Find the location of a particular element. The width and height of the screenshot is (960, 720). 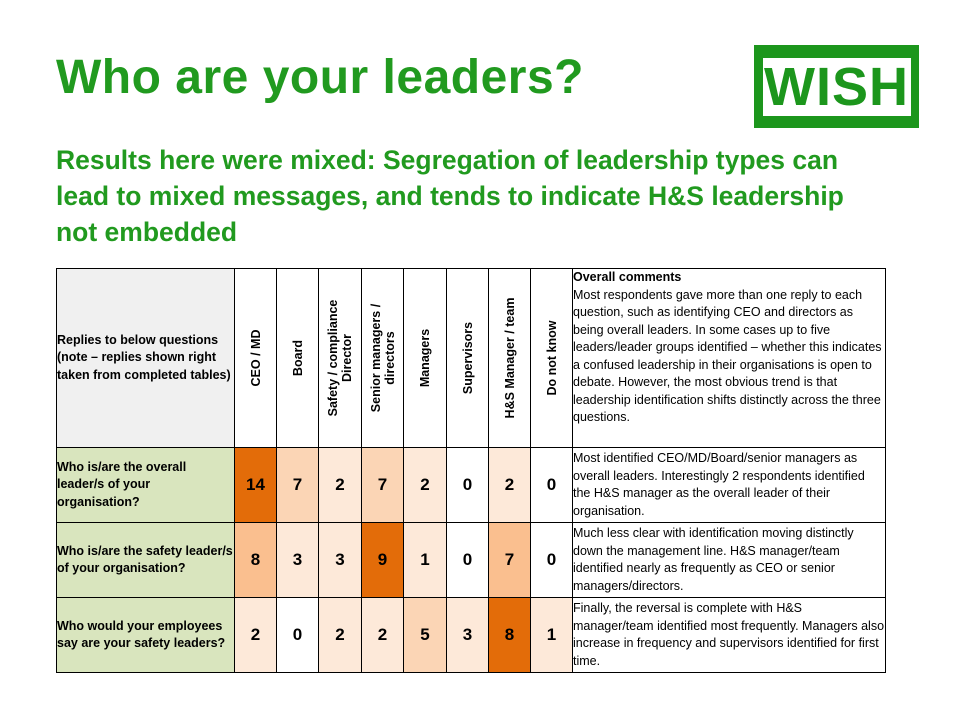

column-header-safety-director: Safety / compliance Director is located at coordinates (340, 358).